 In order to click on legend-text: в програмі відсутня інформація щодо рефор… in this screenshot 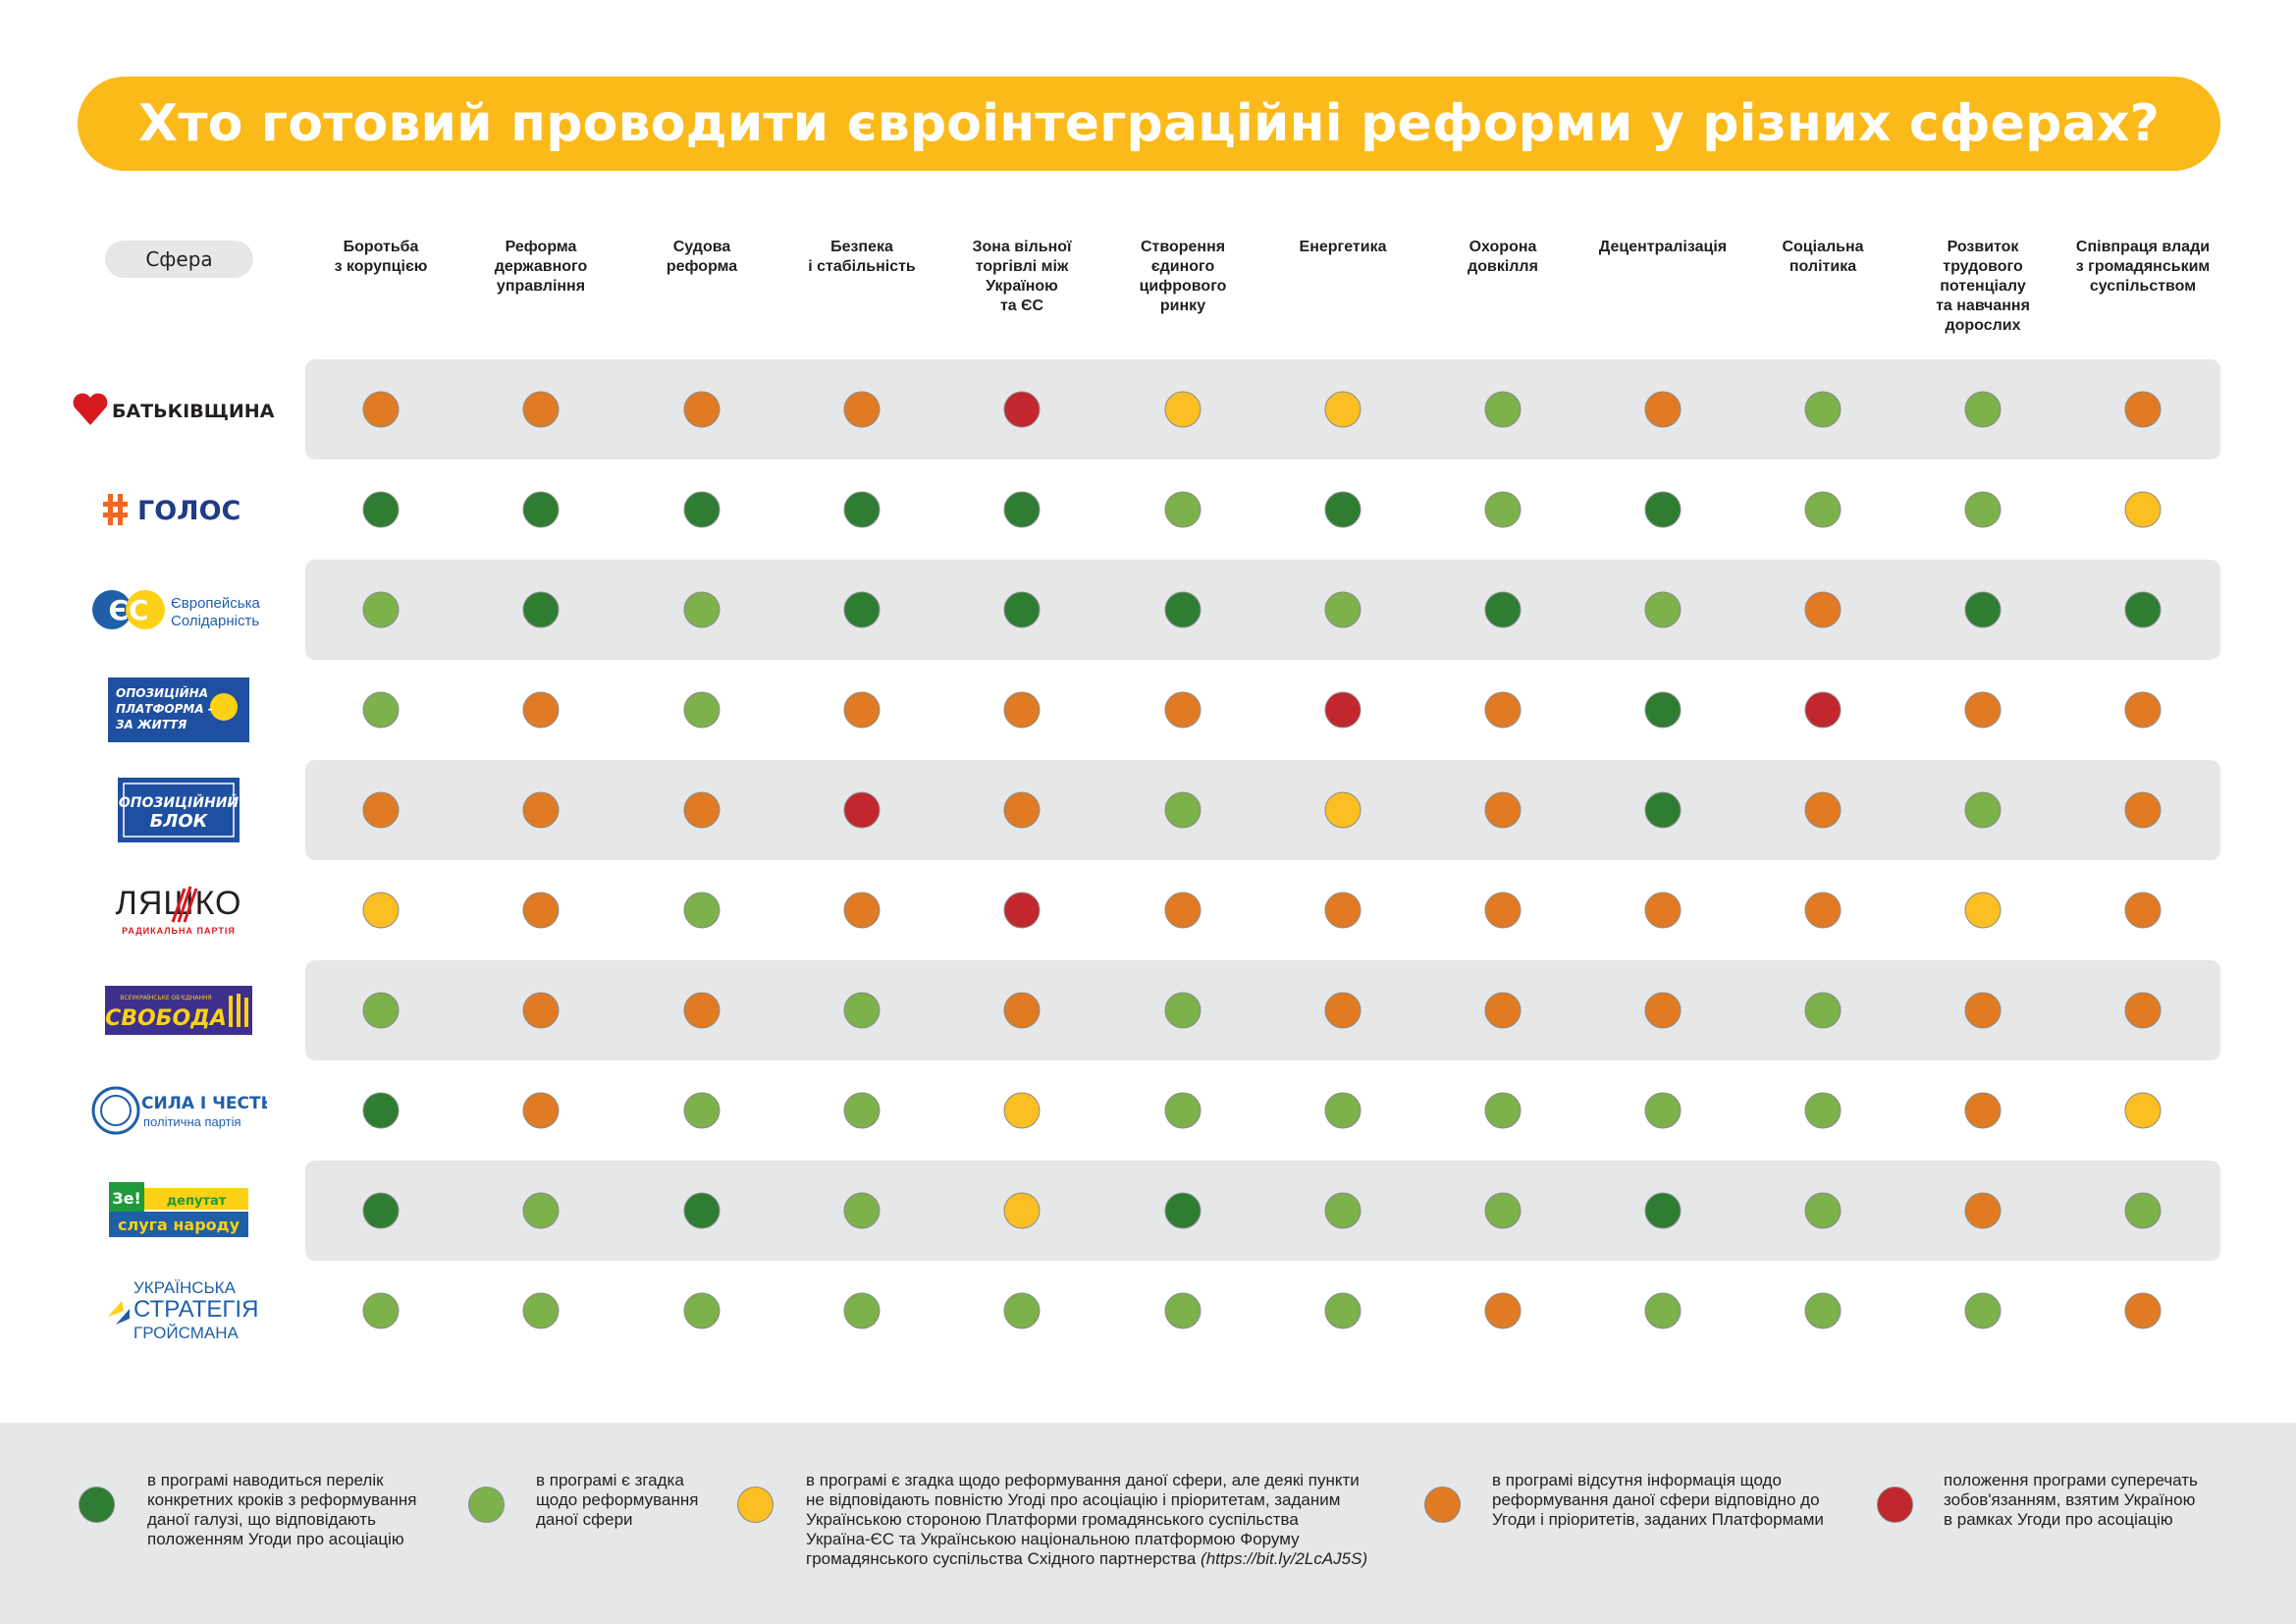, I will do `click(1658, 1500)`.